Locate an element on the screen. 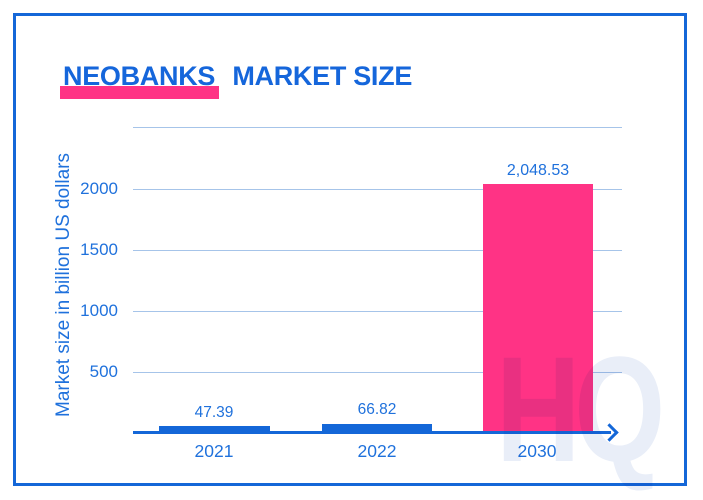 The height and width of the screenshot is (500, 703). gridline-2000 is located at coordinates (377, 189).